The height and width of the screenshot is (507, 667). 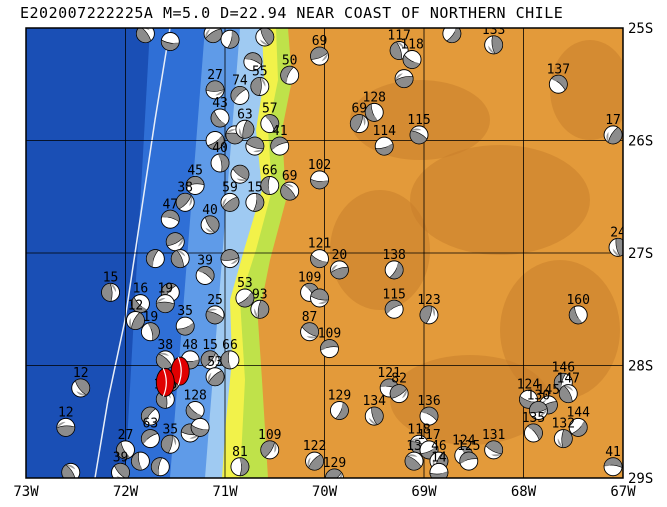 What do you see at coordinates (290, 60) in the screenshot?
I see `depth-label: 50` at bounding box center [290, 60].